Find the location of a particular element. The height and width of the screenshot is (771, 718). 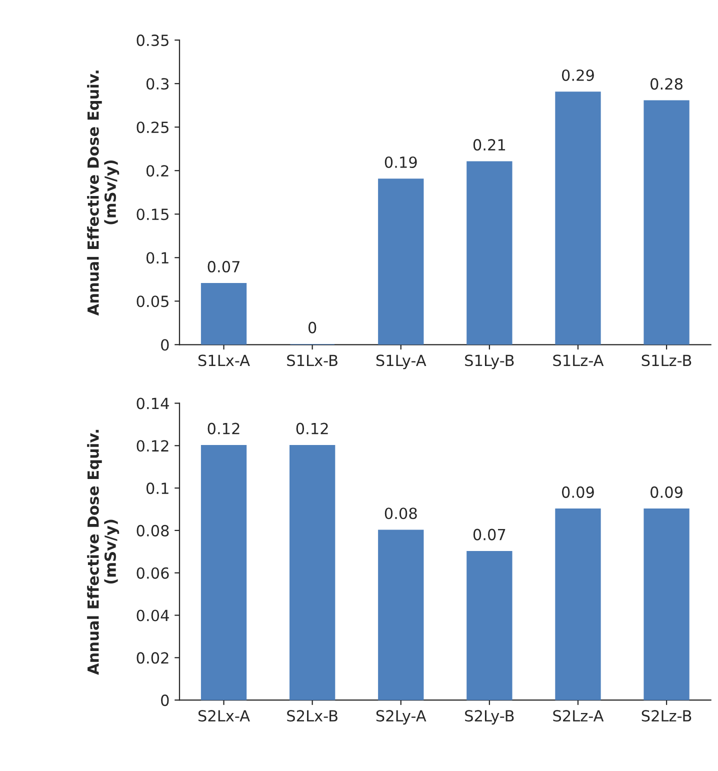

x-tick-label: S2Ly-B is located at coordinates (489, 717).